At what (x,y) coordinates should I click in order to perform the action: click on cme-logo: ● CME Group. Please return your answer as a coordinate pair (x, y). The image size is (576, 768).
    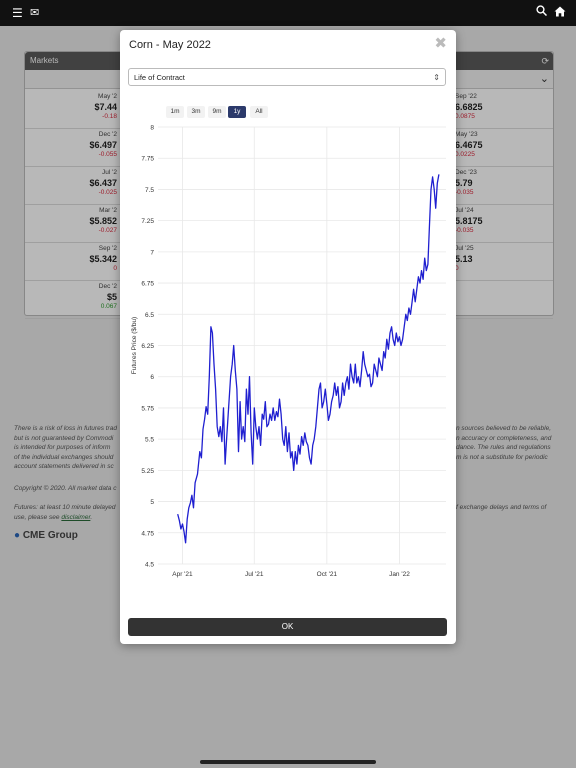
    Looking at the image, I should click on (46, 535).